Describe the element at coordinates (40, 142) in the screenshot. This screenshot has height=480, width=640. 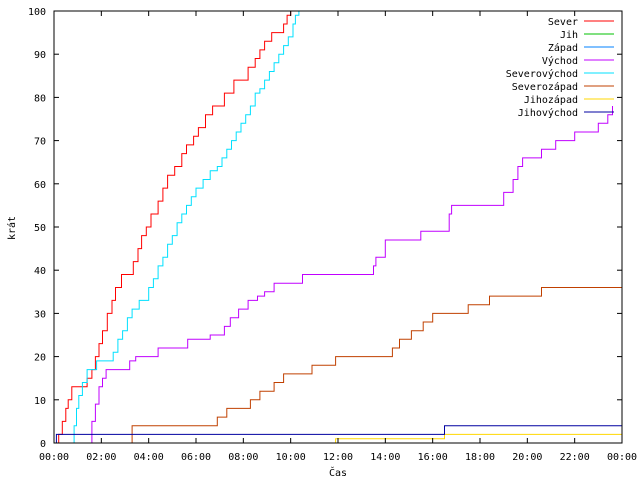
I see `y-tick-label: 70` at that location.